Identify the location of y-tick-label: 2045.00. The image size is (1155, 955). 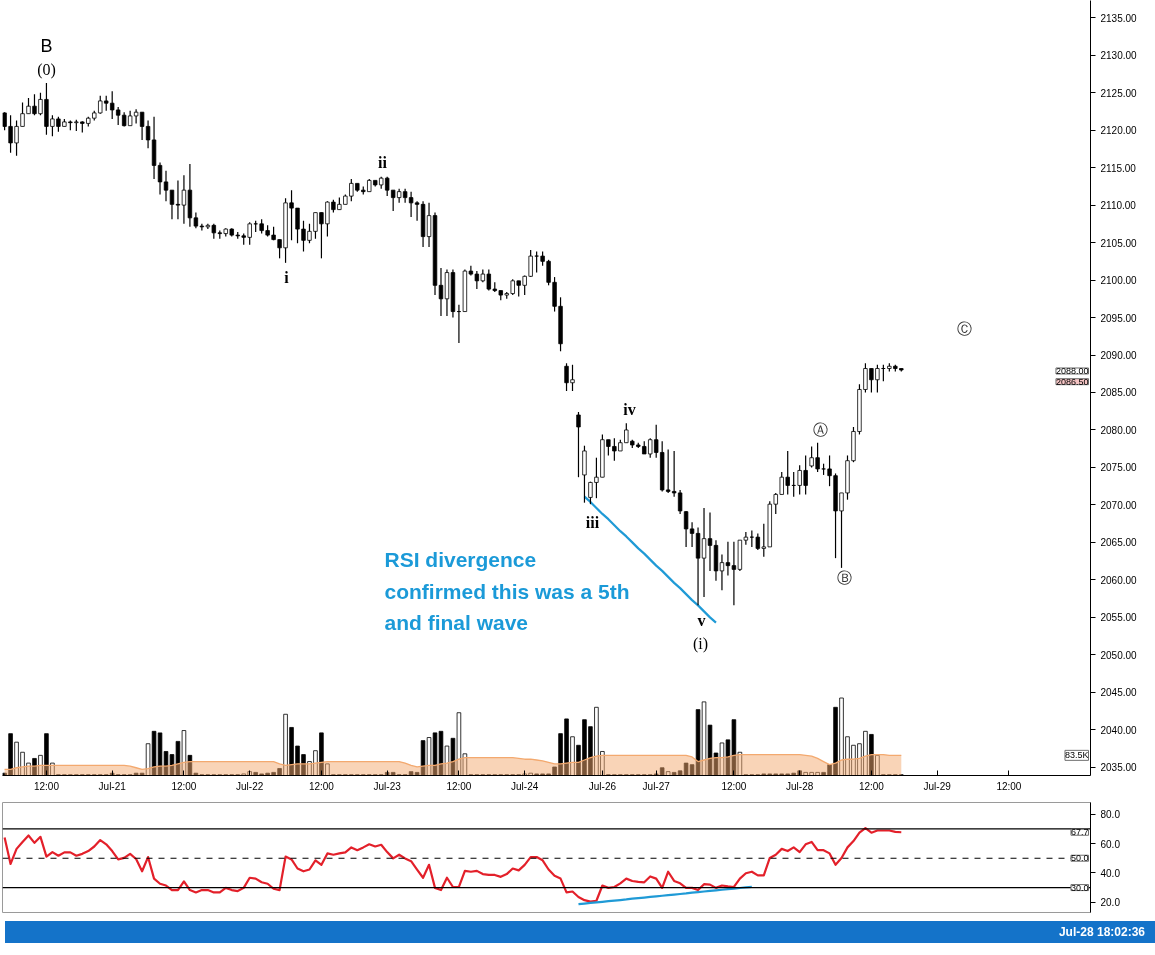
(1119, 693).